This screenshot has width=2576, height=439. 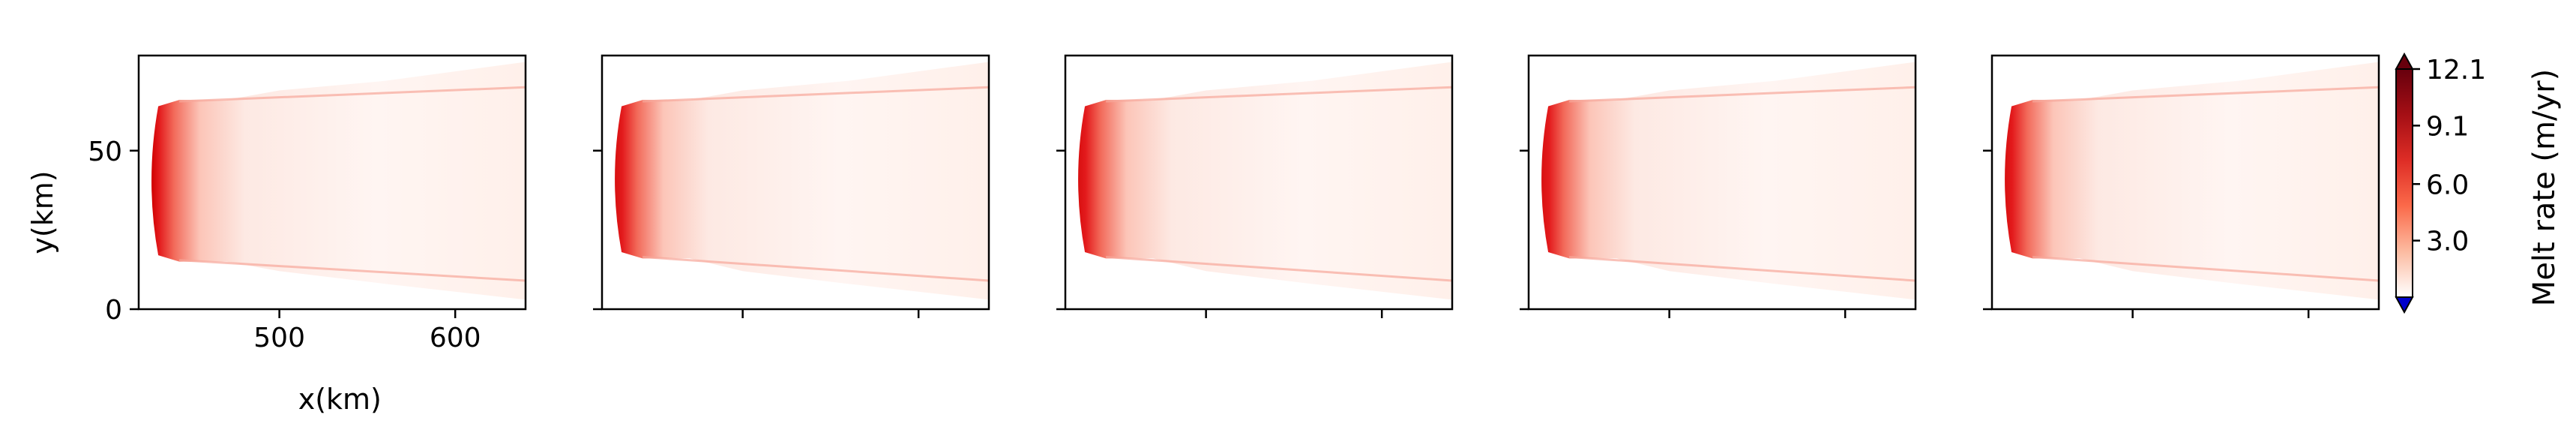 What do you see at coordinates (2448, 185) in the screenshot?
I see `colorbar-tick-label: 6.0` at bounding box center [2448, 185].